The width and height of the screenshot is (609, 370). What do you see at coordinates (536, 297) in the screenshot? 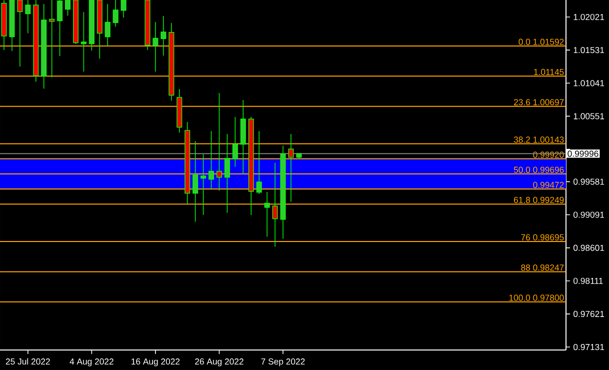
I see `ref-line-label: 100.0 0.97800` at bounding box center [536, 297].